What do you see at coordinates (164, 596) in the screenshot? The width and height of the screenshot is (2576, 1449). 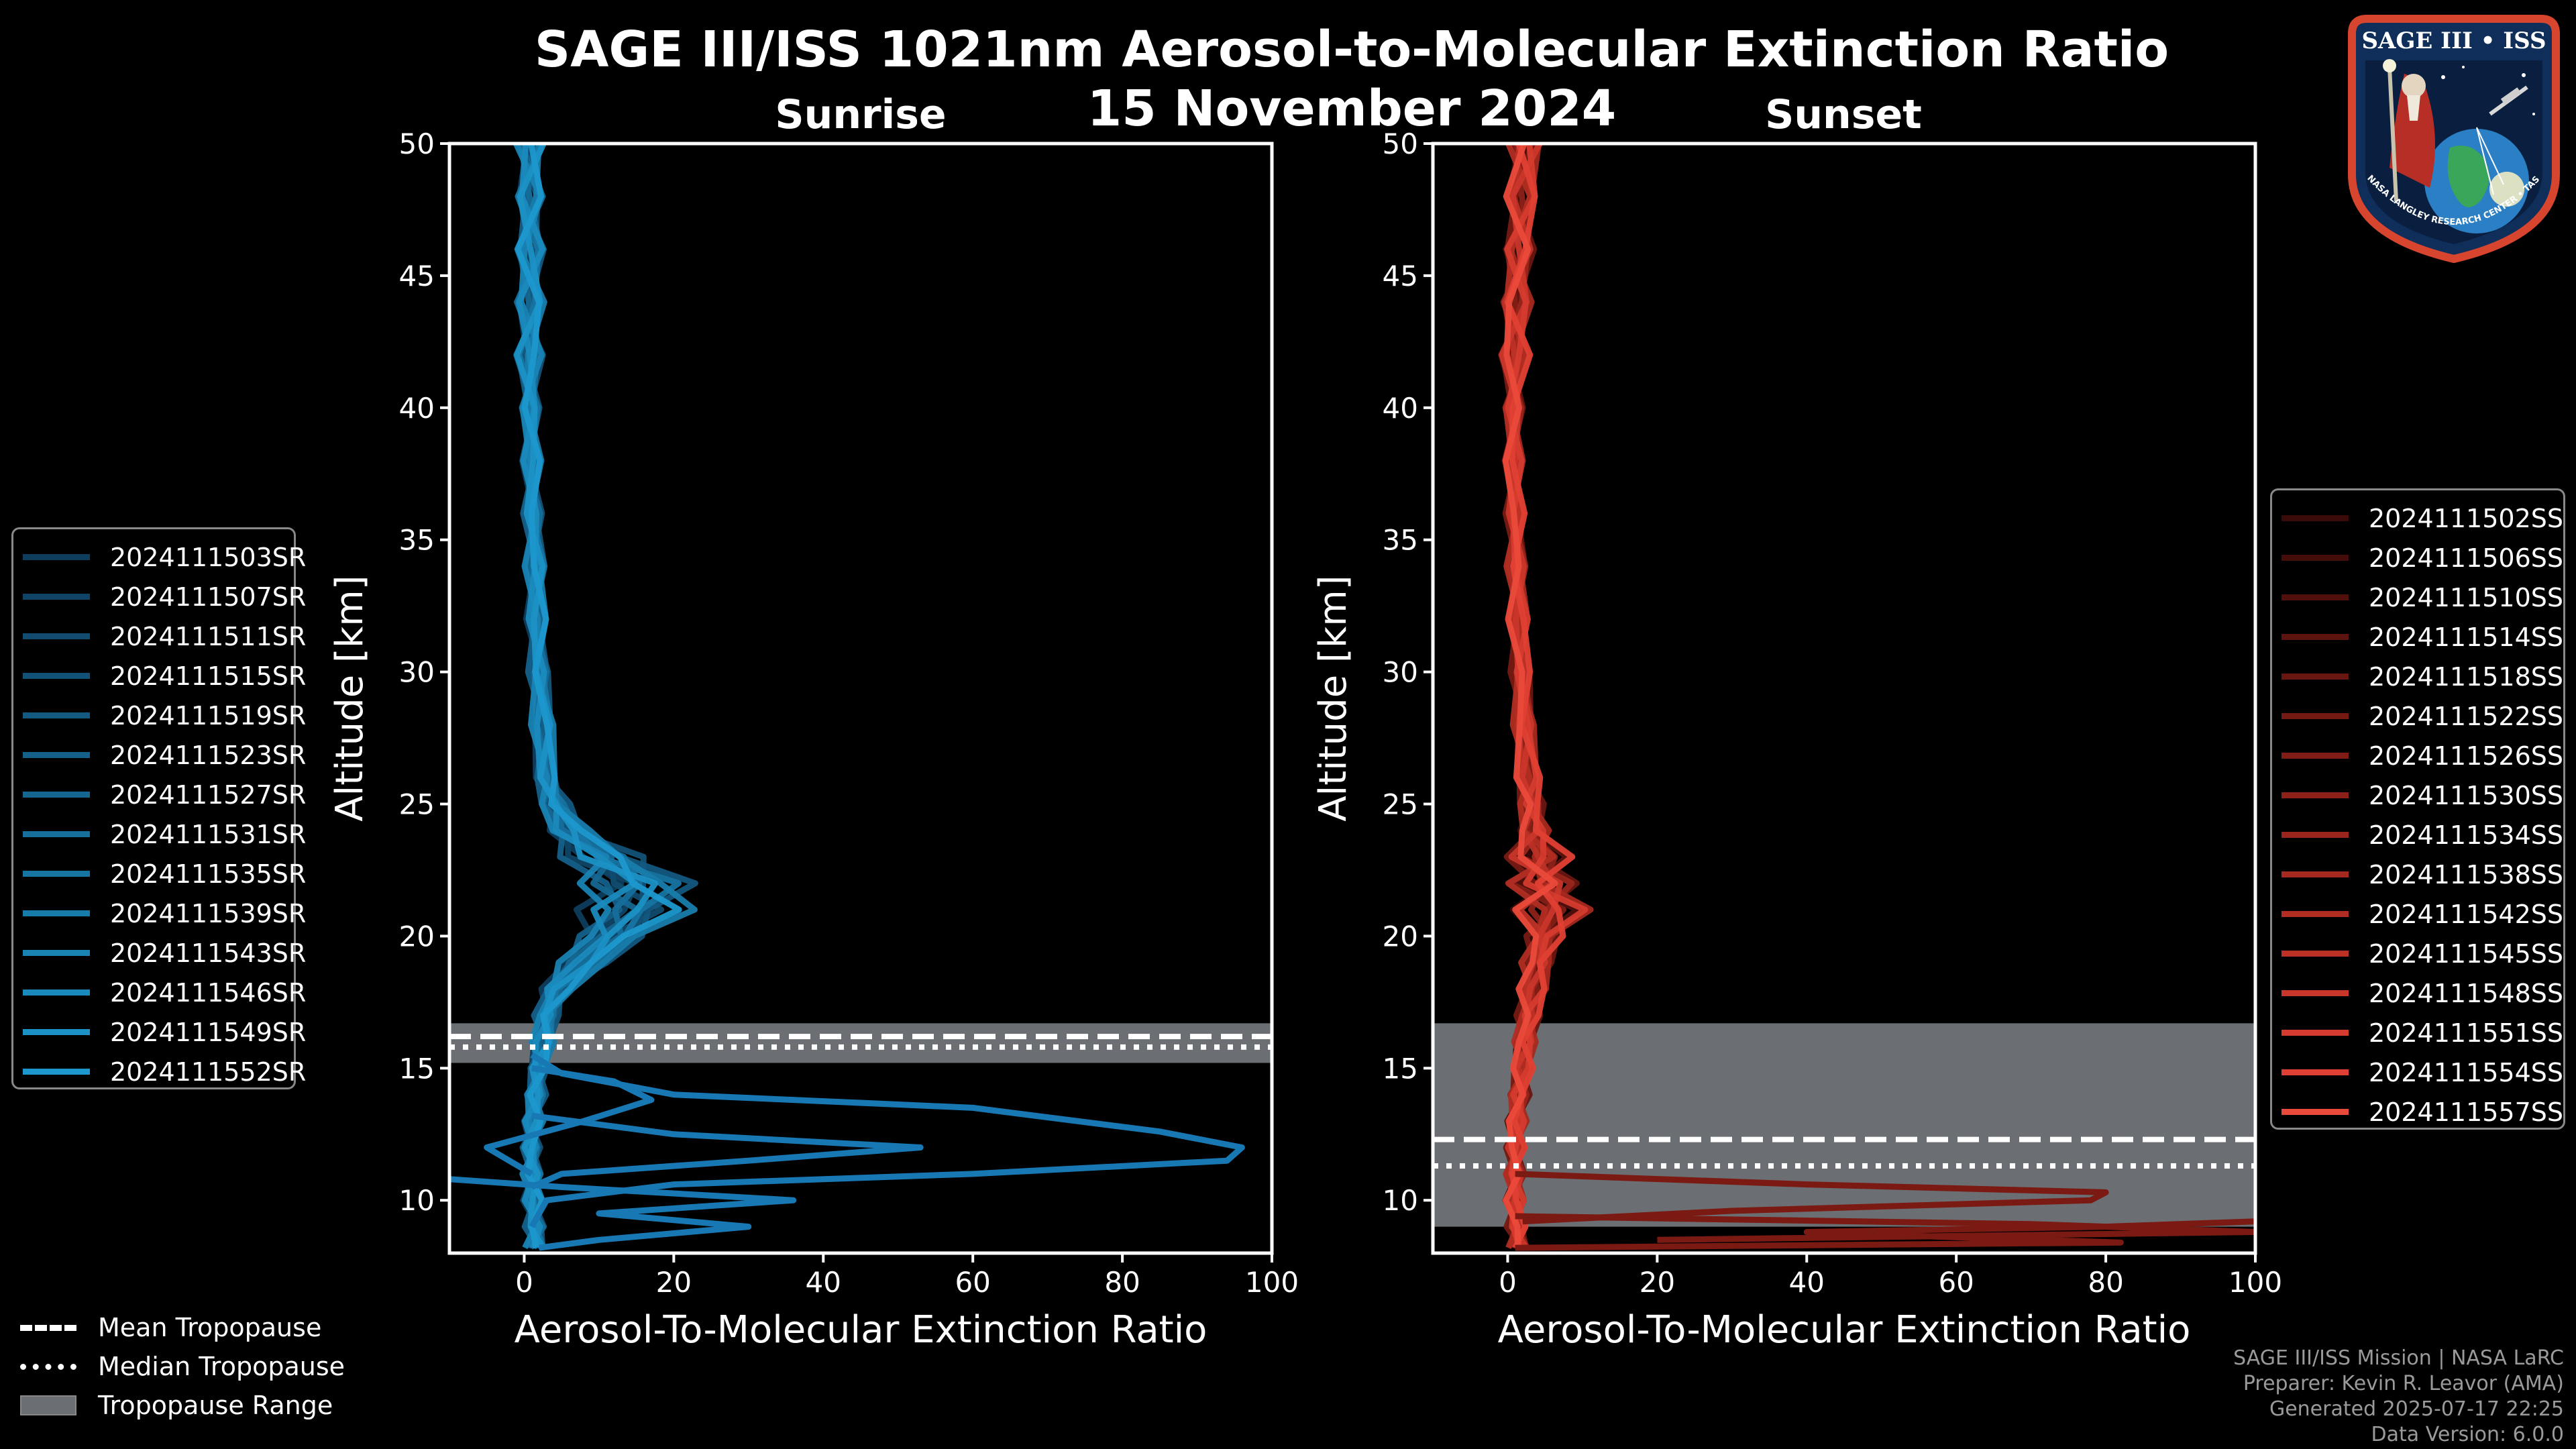 I see `legend-item-2024111507SR: 2024111507SR` at bounding box center [164, 596].